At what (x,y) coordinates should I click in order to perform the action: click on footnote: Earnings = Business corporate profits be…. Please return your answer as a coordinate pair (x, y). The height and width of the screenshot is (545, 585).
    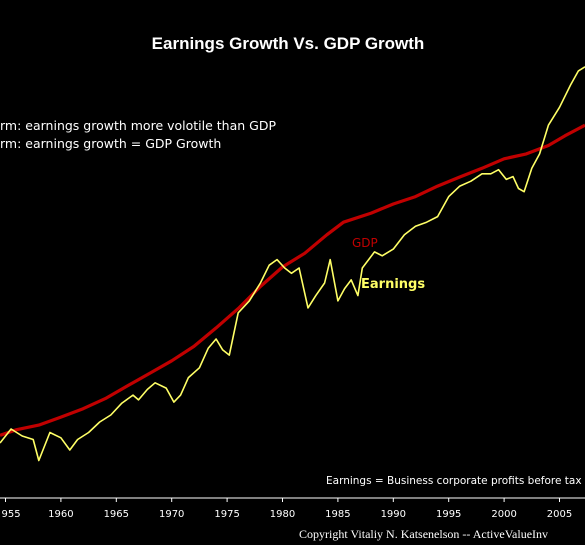
    Looking at the image, I should click on (454, 481).